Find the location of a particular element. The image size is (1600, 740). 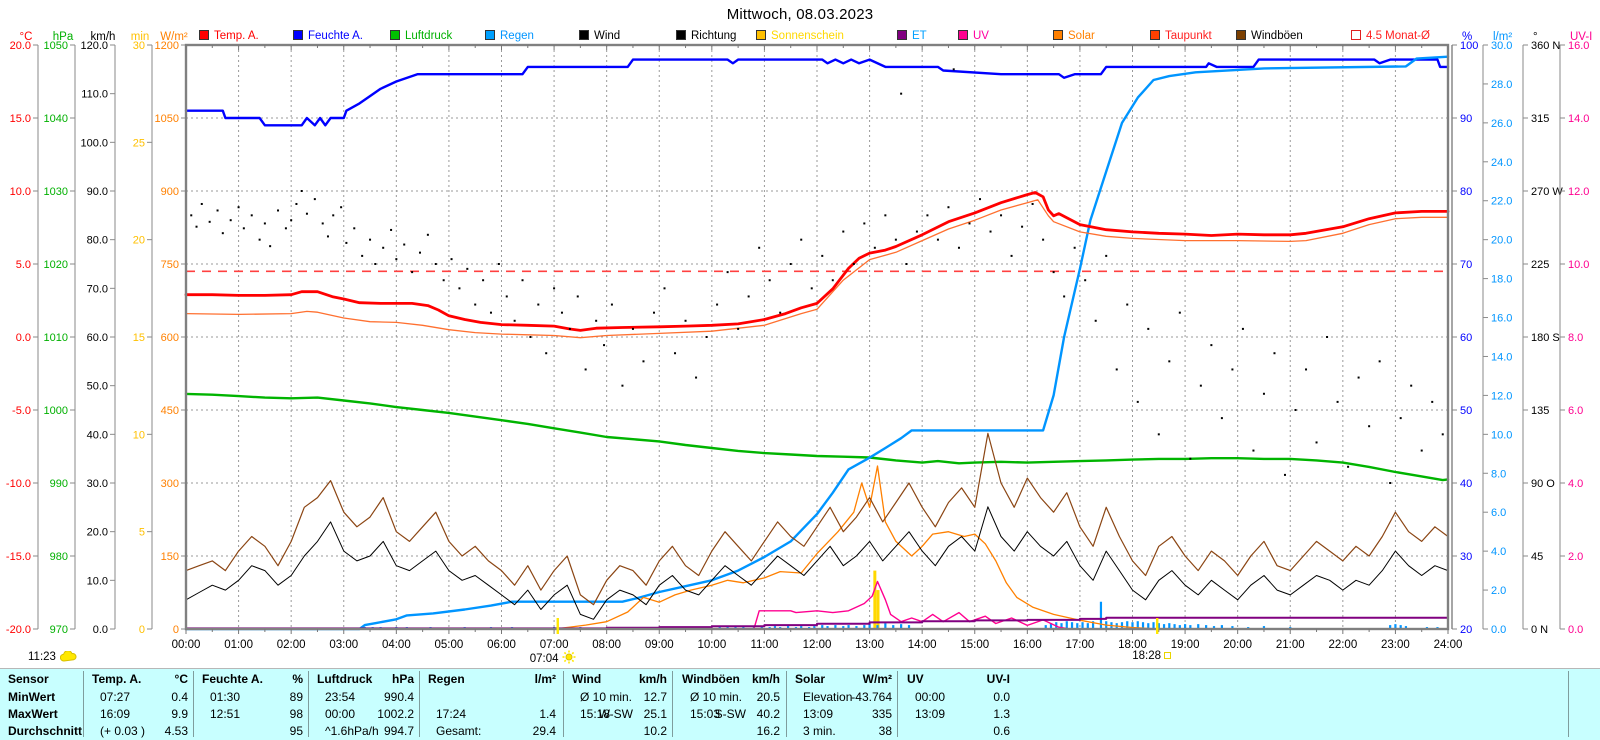

axis-unit-label: min is located at coordinates (140, 37).